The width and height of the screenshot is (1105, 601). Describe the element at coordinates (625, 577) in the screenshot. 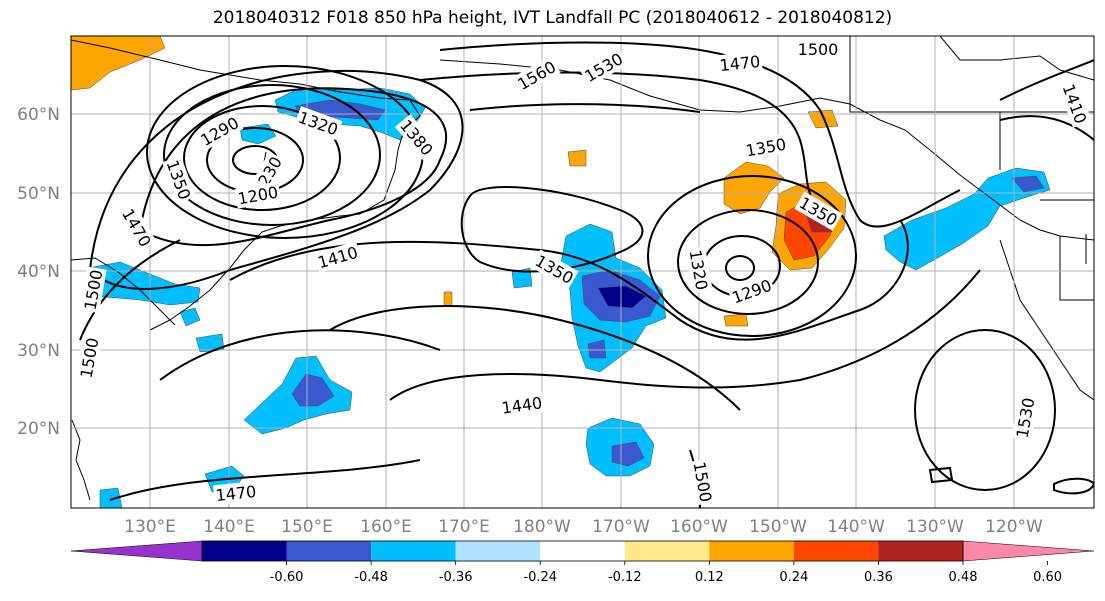

I see `colorbar-tick-label: -0.12` at that location.